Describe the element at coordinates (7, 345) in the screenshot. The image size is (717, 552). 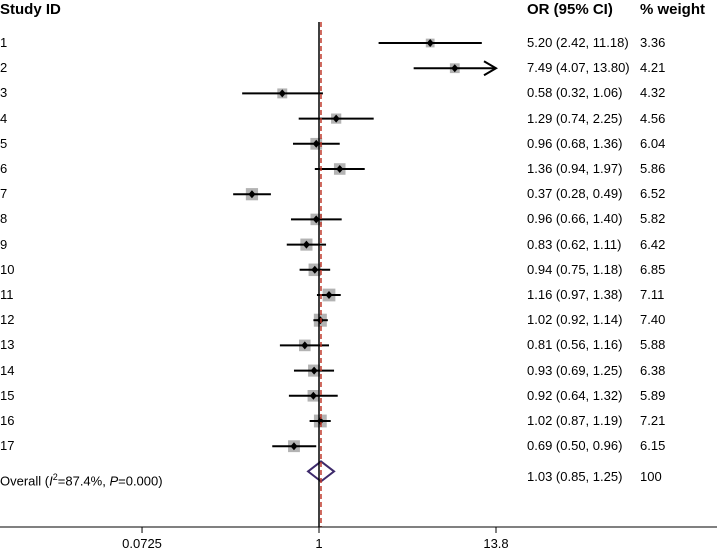
I see `study-id: 13` at that location.